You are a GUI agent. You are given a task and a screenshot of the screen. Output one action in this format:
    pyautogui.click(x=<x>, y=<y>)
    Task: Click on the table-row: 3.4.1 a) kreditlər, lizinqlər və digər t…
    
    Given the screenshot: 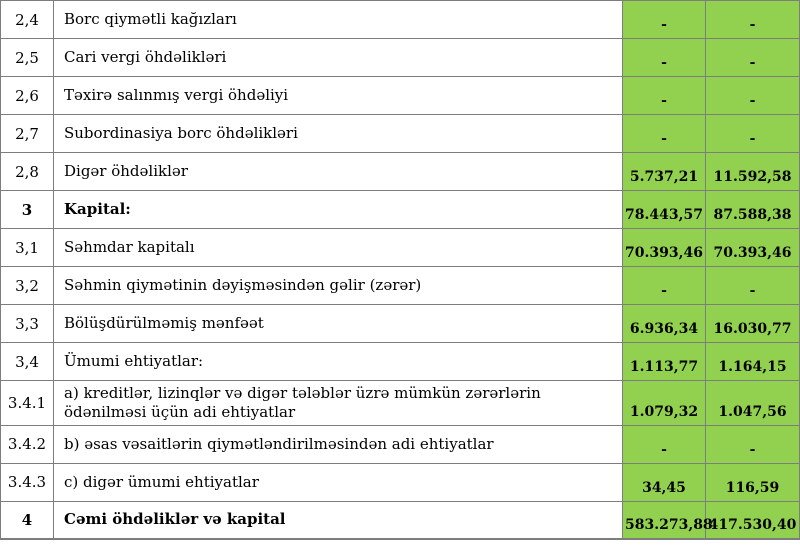 What is the action you would take?
    pyautogui.click(x=400, y=403)
    